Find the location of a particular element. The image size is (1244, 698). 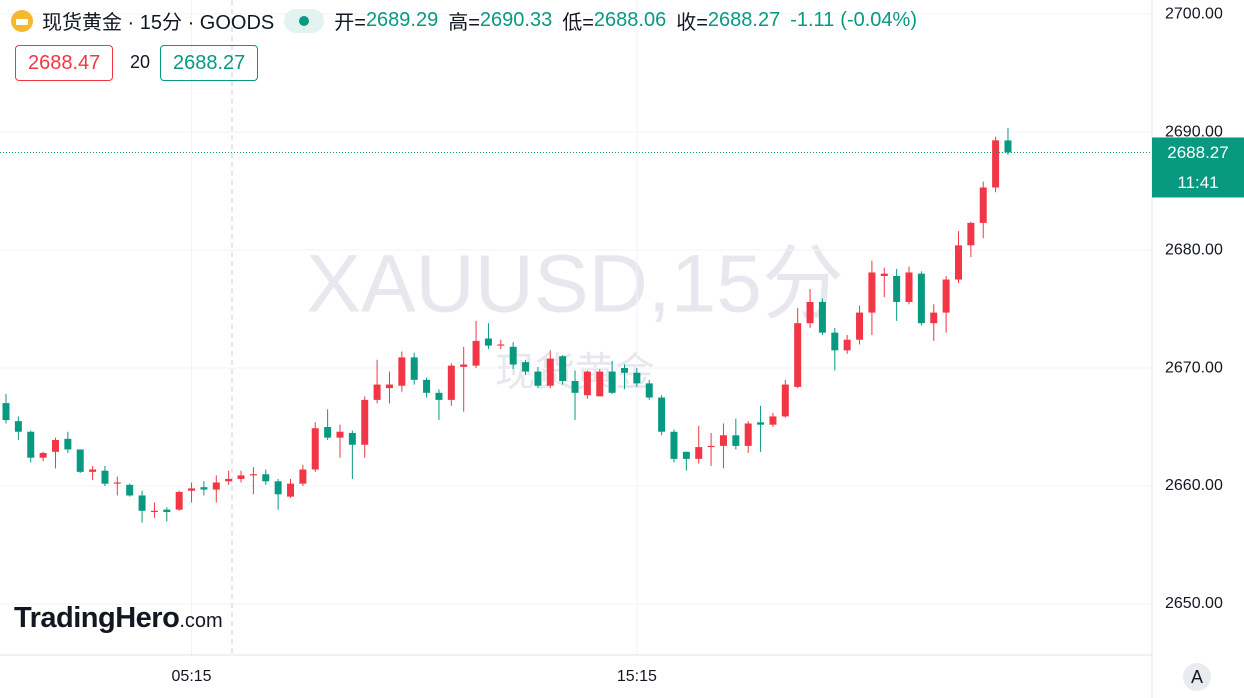

countdown: 11:41 is located at coordinates (1197, 182).